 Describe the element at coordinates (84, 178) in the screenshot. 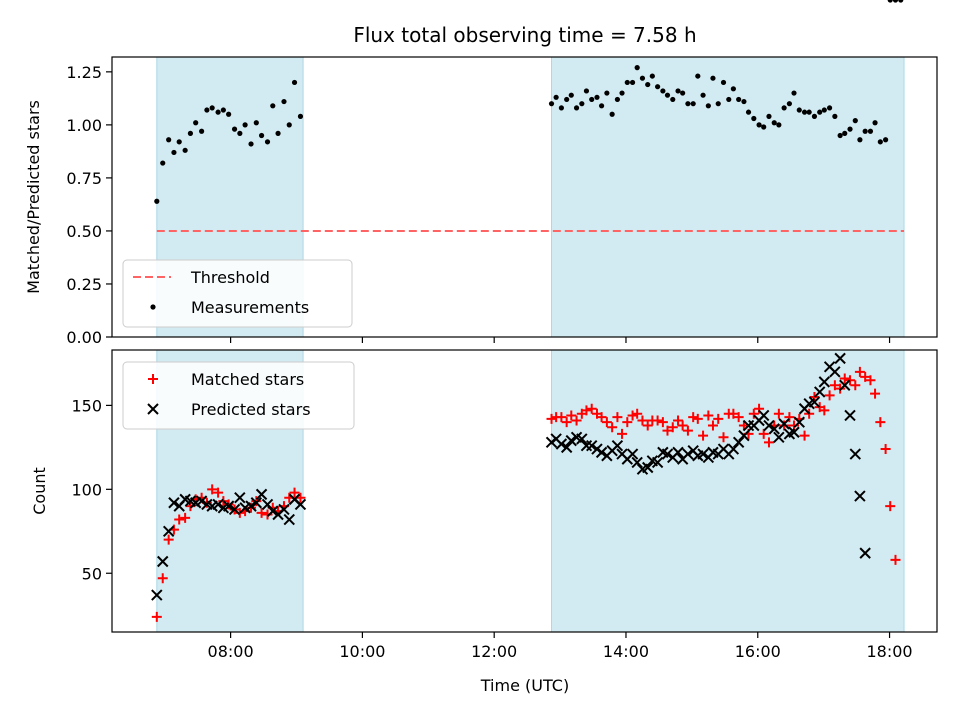

I see `y-tick-label: 0.75` at that location.